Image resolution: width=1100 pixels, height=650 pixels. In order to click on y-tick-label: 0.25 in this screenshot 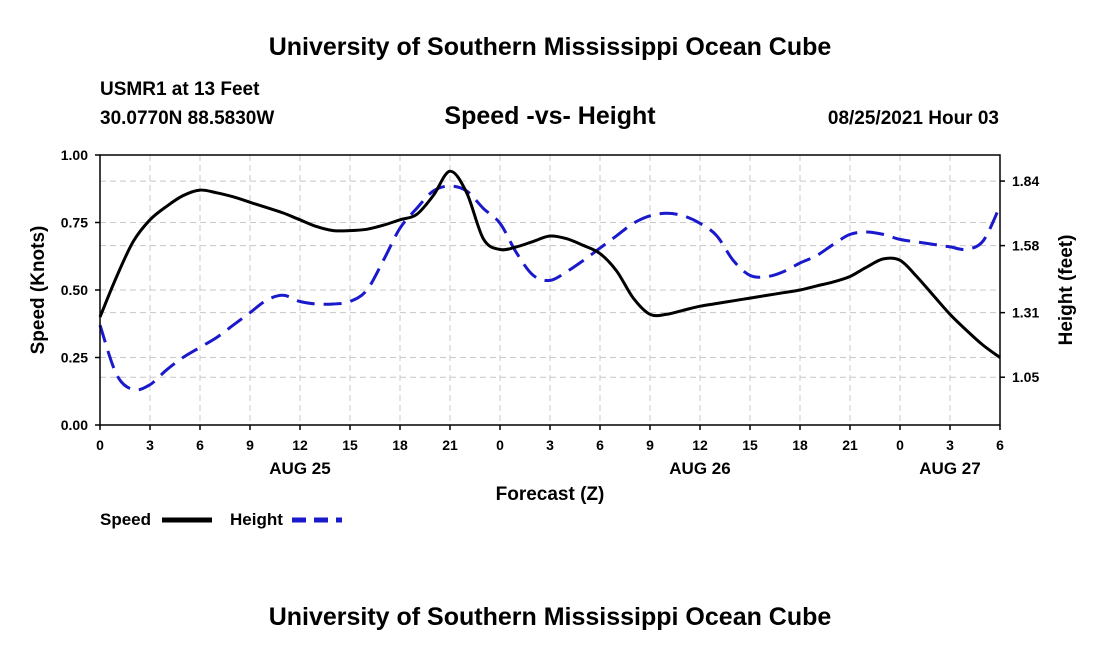, I will do `click(74, 358)`.